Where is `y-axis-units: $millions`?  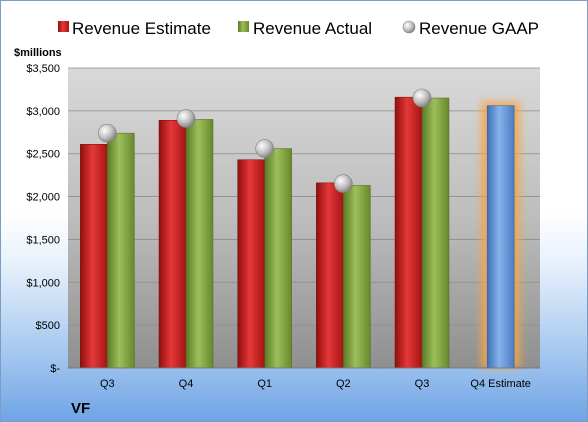 y-axis-units: $millions is located at coordinates (38, 53).